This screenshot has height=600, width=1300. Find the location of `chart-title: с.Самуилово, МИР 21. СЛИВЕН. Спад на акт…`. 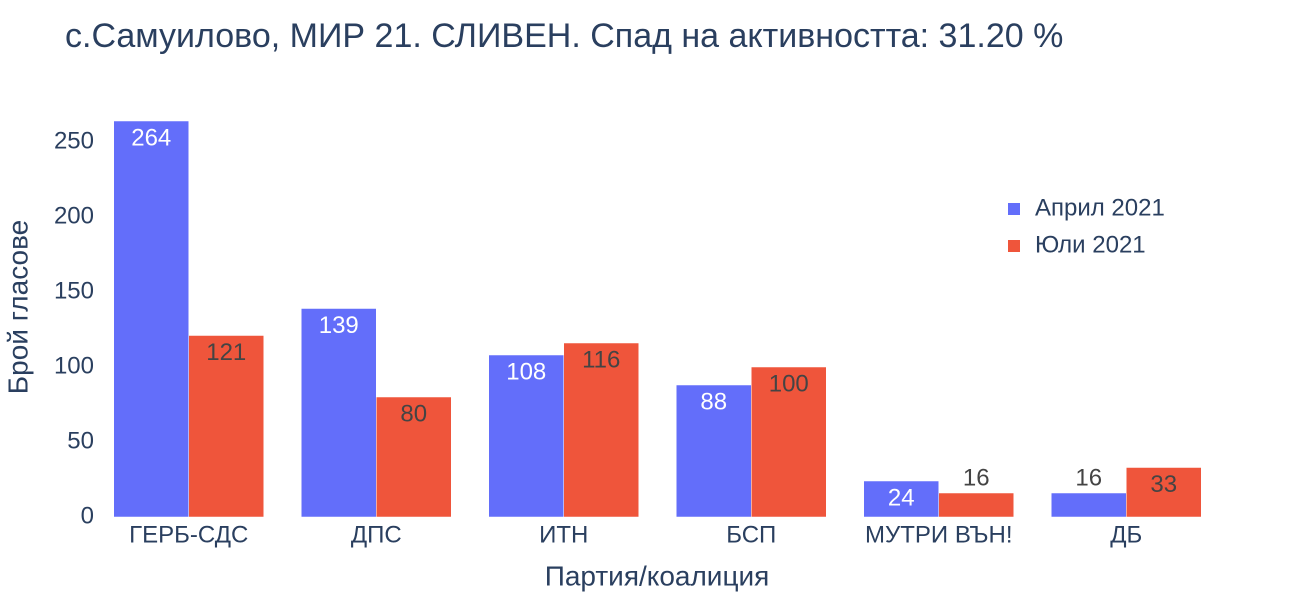

chart-title: с.Самуилово, МИР 21. СЛИВЕН. Спад на акт… is located at coordinates (564, 36).